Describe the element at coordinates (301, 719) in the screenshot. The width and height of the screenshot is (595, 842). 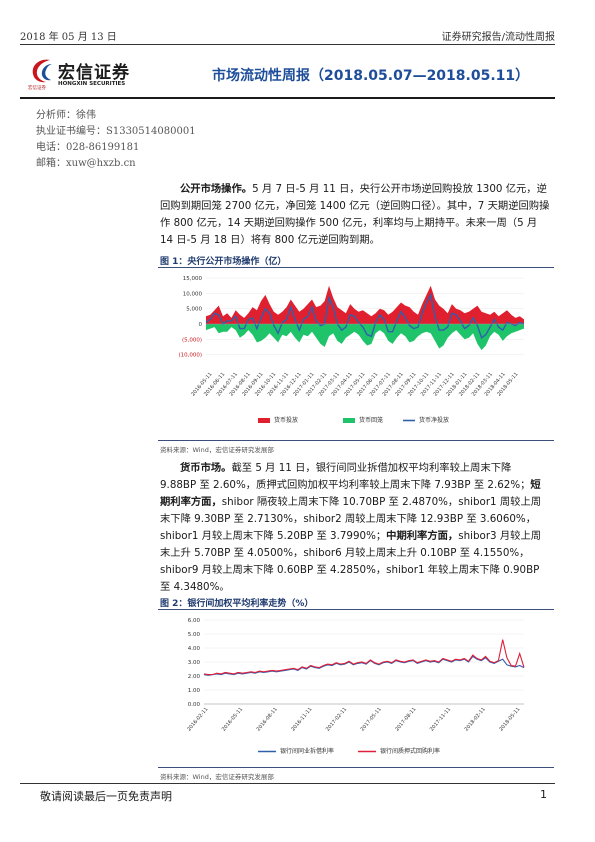
I see `x-tick-label: 2016-11-11` at that location.